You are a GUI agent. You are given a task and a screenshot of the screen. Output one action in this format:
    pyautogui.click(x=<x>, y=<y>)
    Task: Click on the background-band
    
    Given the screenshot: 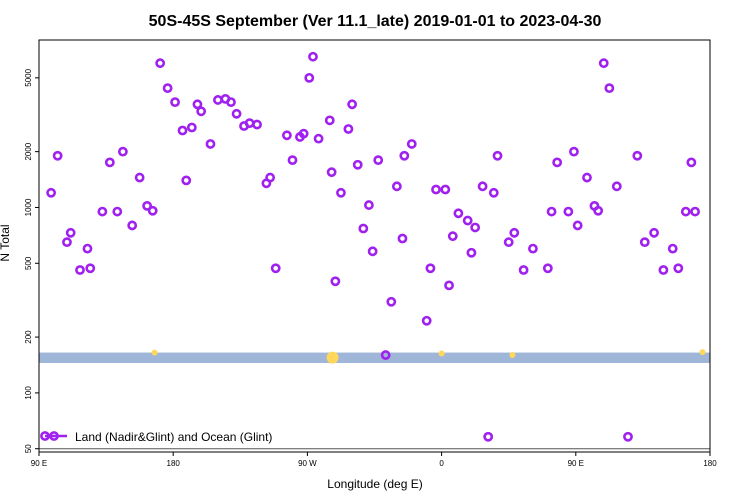 What is the action you would take?
    pyautogui.click(x=374, y=356)
    